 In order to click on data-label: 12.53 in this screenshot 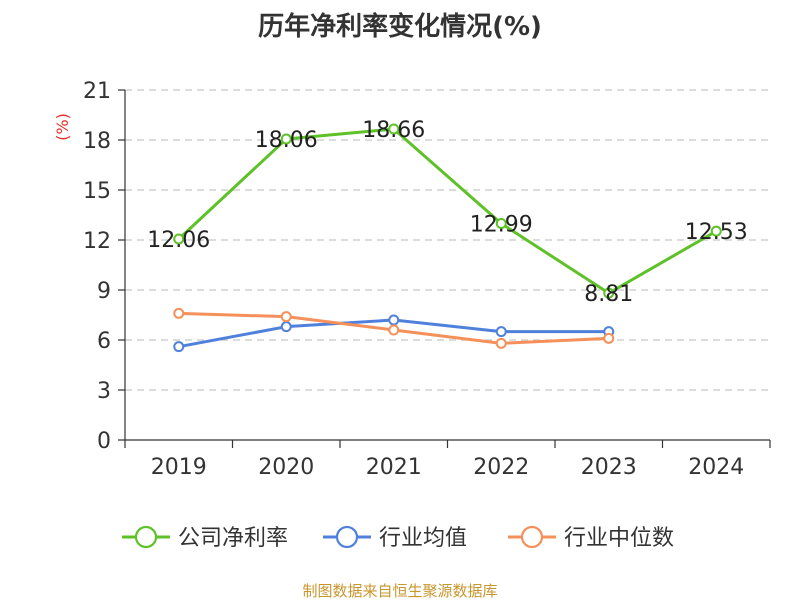, I will do `click(716, 232)`.